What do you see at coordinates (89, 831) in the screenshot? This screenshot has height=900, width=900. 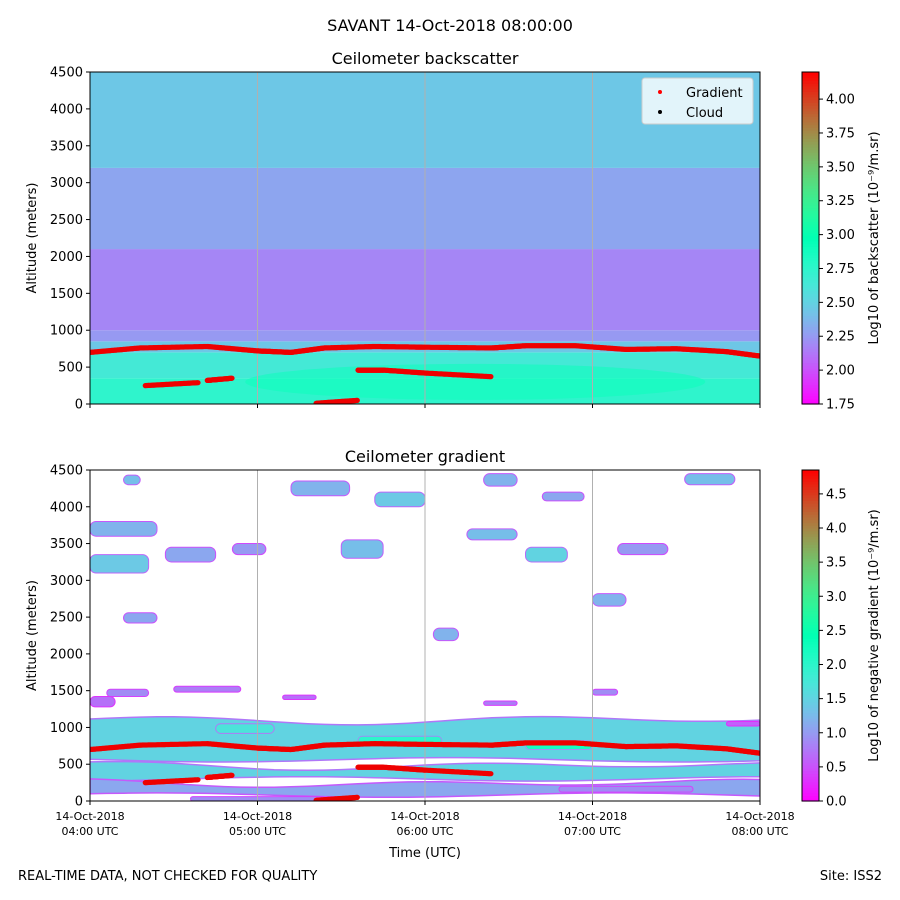 I see `x-tick-label: 04:00 UTC` at bounding box center [89, 831].